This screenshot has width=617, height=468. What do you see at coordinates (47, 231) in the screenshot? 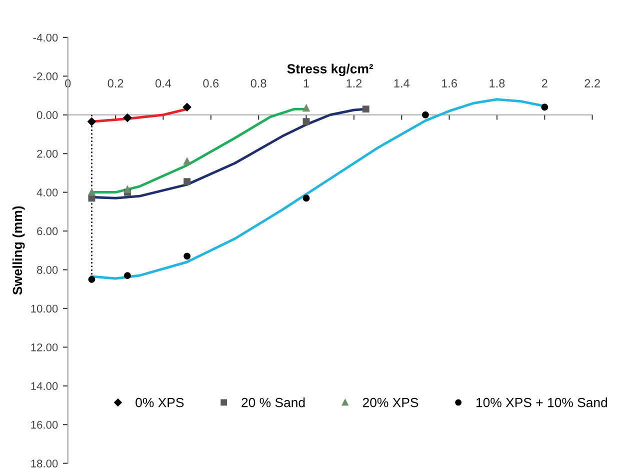
I see `y-tick-label: 6.00` at bounding box center [47, 231].